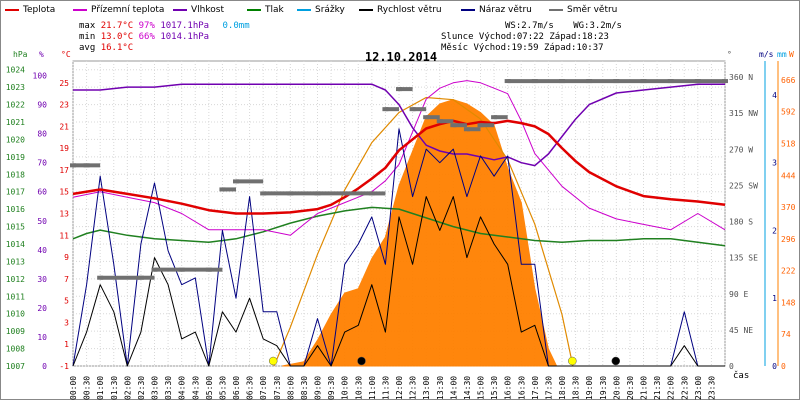  Describe the element at coordinates (87, 37) in the screenshot. I see `stat-label: min` at that location.